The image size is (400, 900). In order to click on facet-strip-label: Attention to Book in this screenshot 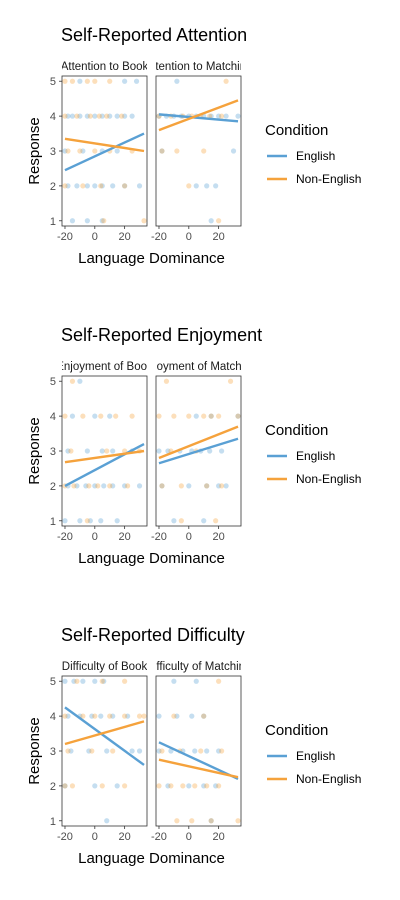, I will do `click(105, 67)`.